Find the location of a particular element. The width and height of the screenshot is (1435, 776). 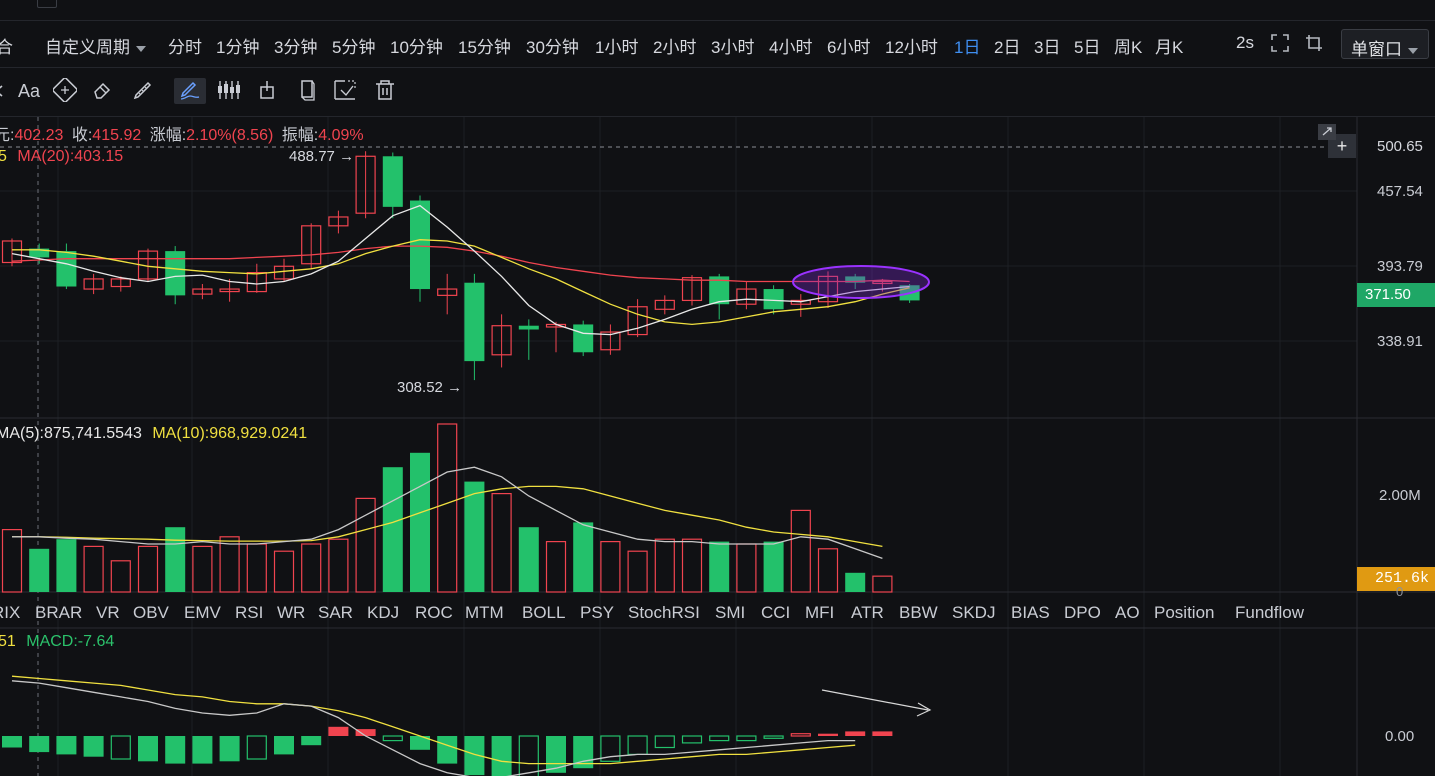

indicator-tab: WR is located at coordinates (291, 612).